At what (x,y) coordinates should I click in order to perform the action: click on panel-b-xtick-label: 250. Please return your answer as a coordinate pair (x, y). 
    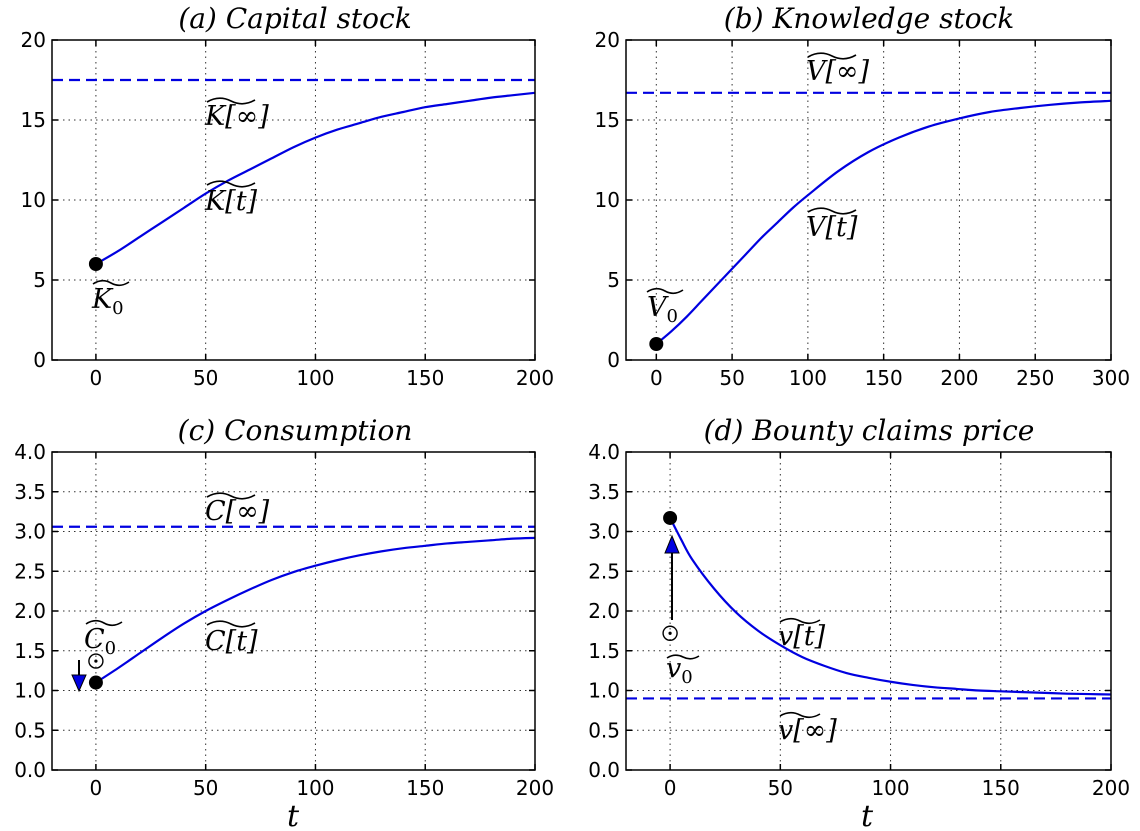
    Looking at the image, I should click on (1035, 378).